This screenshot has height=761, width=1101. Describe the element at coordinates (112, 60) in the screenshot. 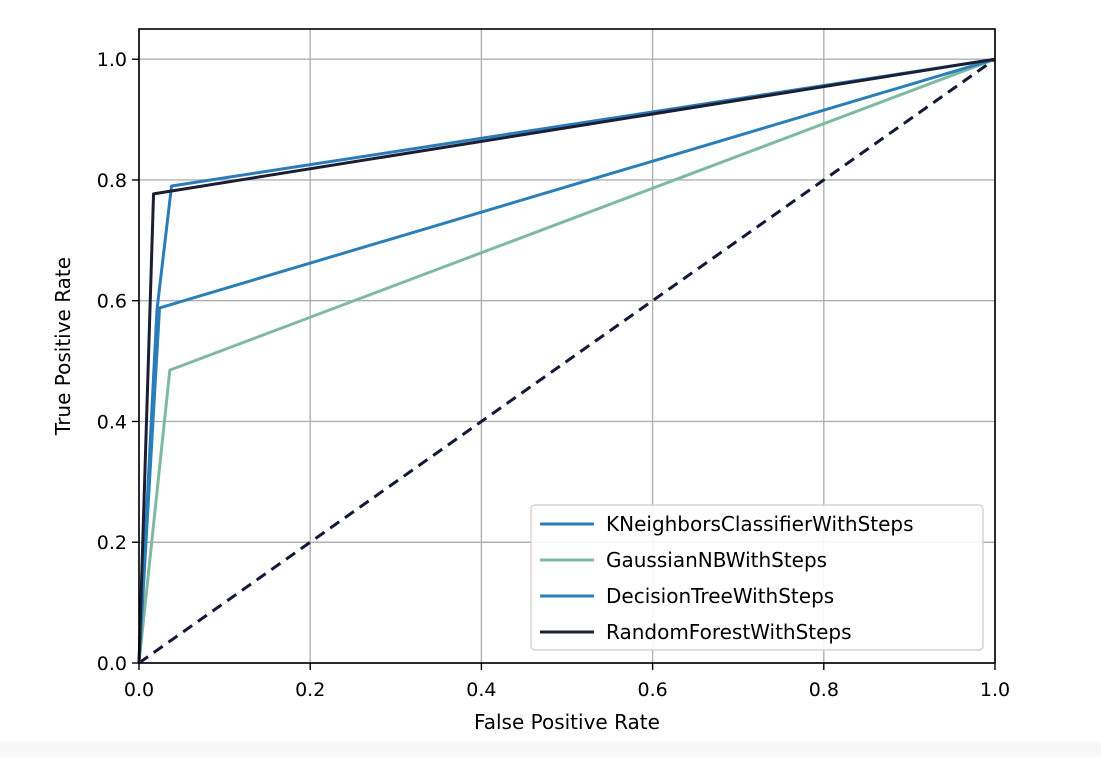

I see `y-tick-label: 1.0` at that location.